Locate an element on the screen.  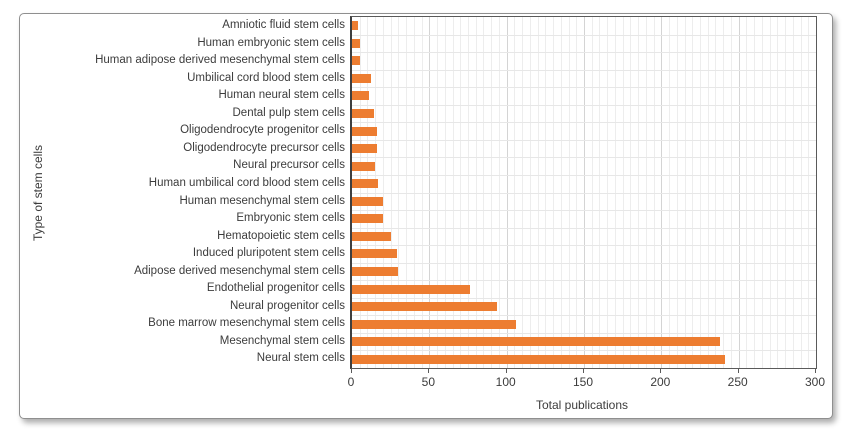
x-axis-title: Total publications is located at coordinates (582, 405).